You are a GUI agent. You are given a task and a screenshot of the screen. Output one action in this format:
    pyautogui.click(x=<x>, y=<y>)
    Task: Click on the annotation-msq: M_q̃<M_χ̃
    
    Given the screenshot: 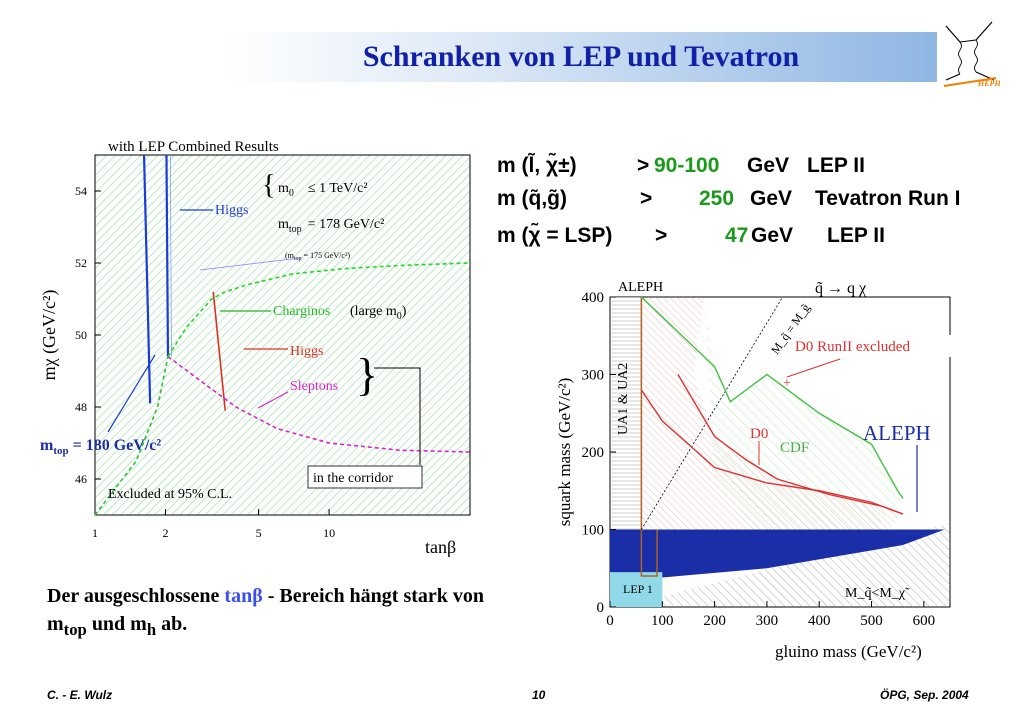 What is the action you would take?
    pyautogui.click(x=877, y=593)
    